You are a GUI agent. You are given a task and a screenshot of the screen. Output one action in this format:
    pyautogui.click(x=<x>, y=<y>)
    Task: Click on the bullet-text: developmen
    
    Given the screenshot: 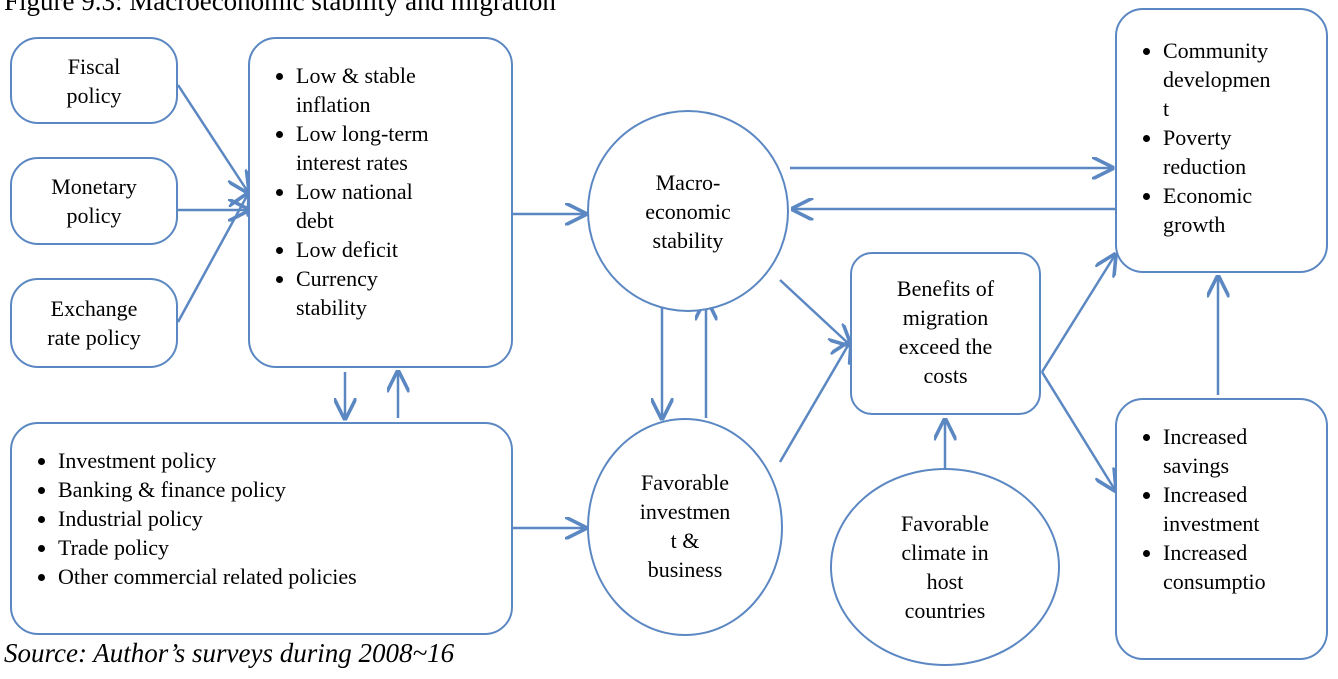 What is the action you would take?
    pyautogui.click(x=1217, y=79)
    